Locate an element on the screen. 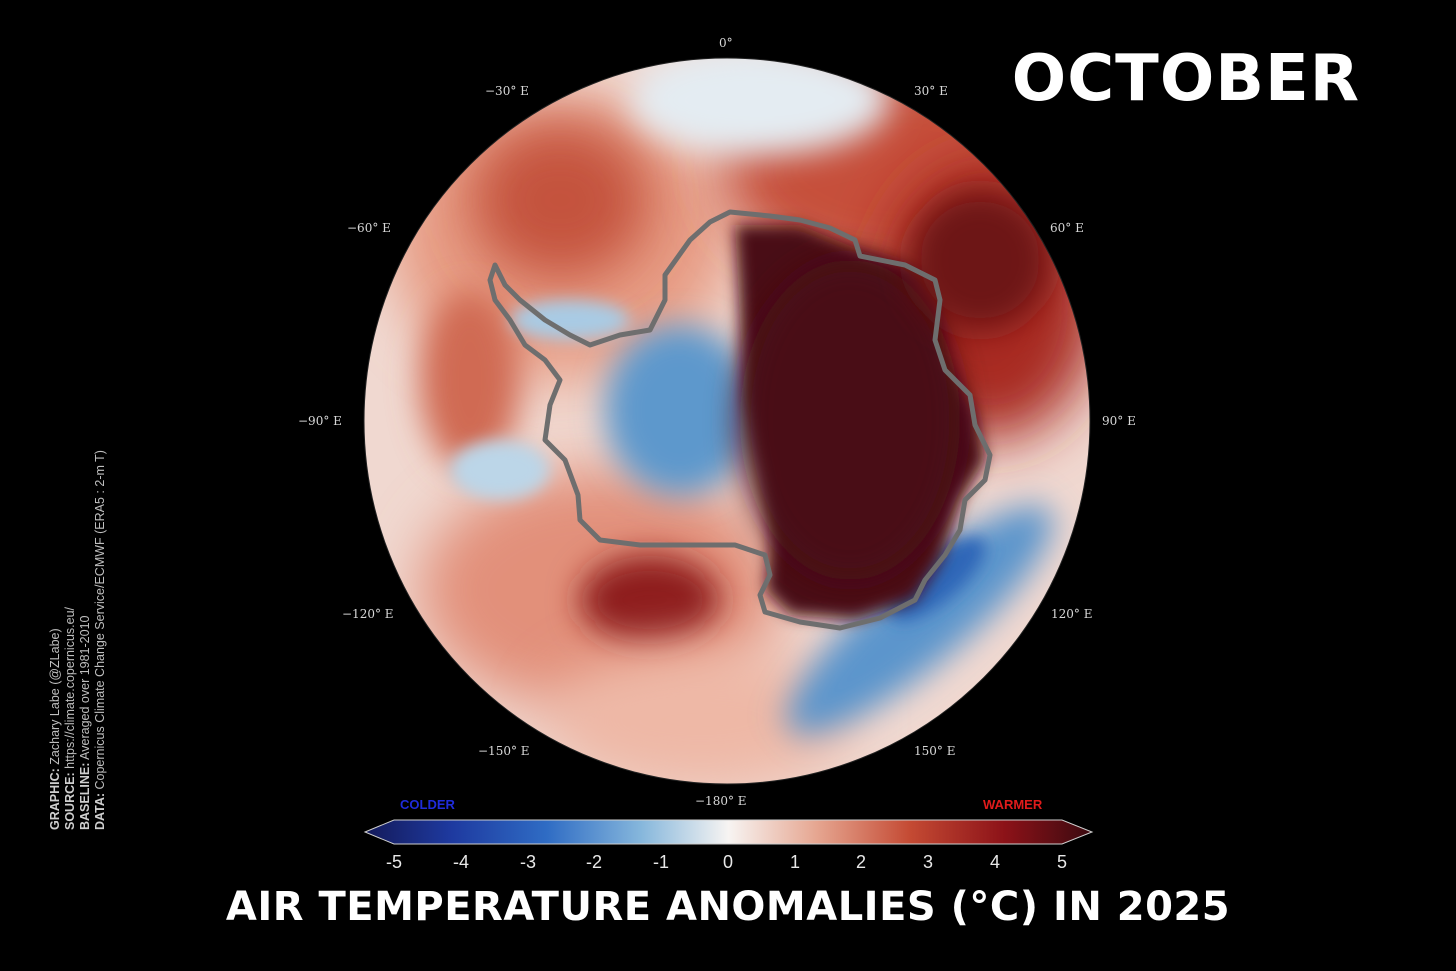 This screenshot has width=1456, height=971. colorbar-tick: -2 is located at coordinates (594, 862).